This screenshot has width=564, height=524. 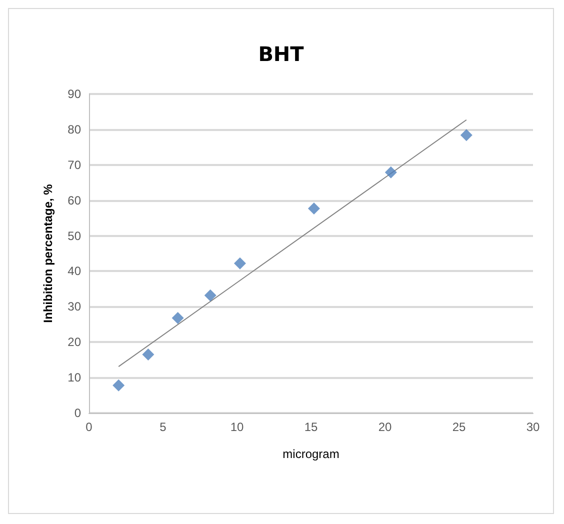 What do you see at coordinates (281, 54) in the screenshot?
I see `chart-title: BHT` at bounding box center [281, 54].